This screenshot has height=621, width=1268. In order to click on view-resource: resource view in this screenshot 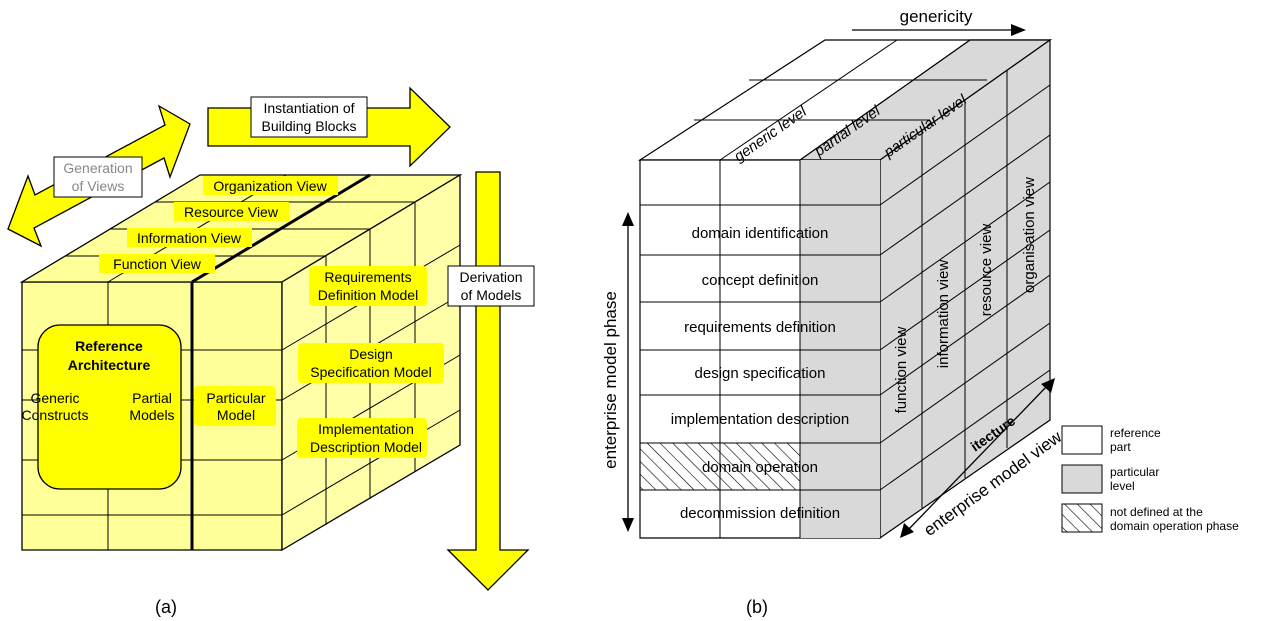, I will do `click(986, 270)`.